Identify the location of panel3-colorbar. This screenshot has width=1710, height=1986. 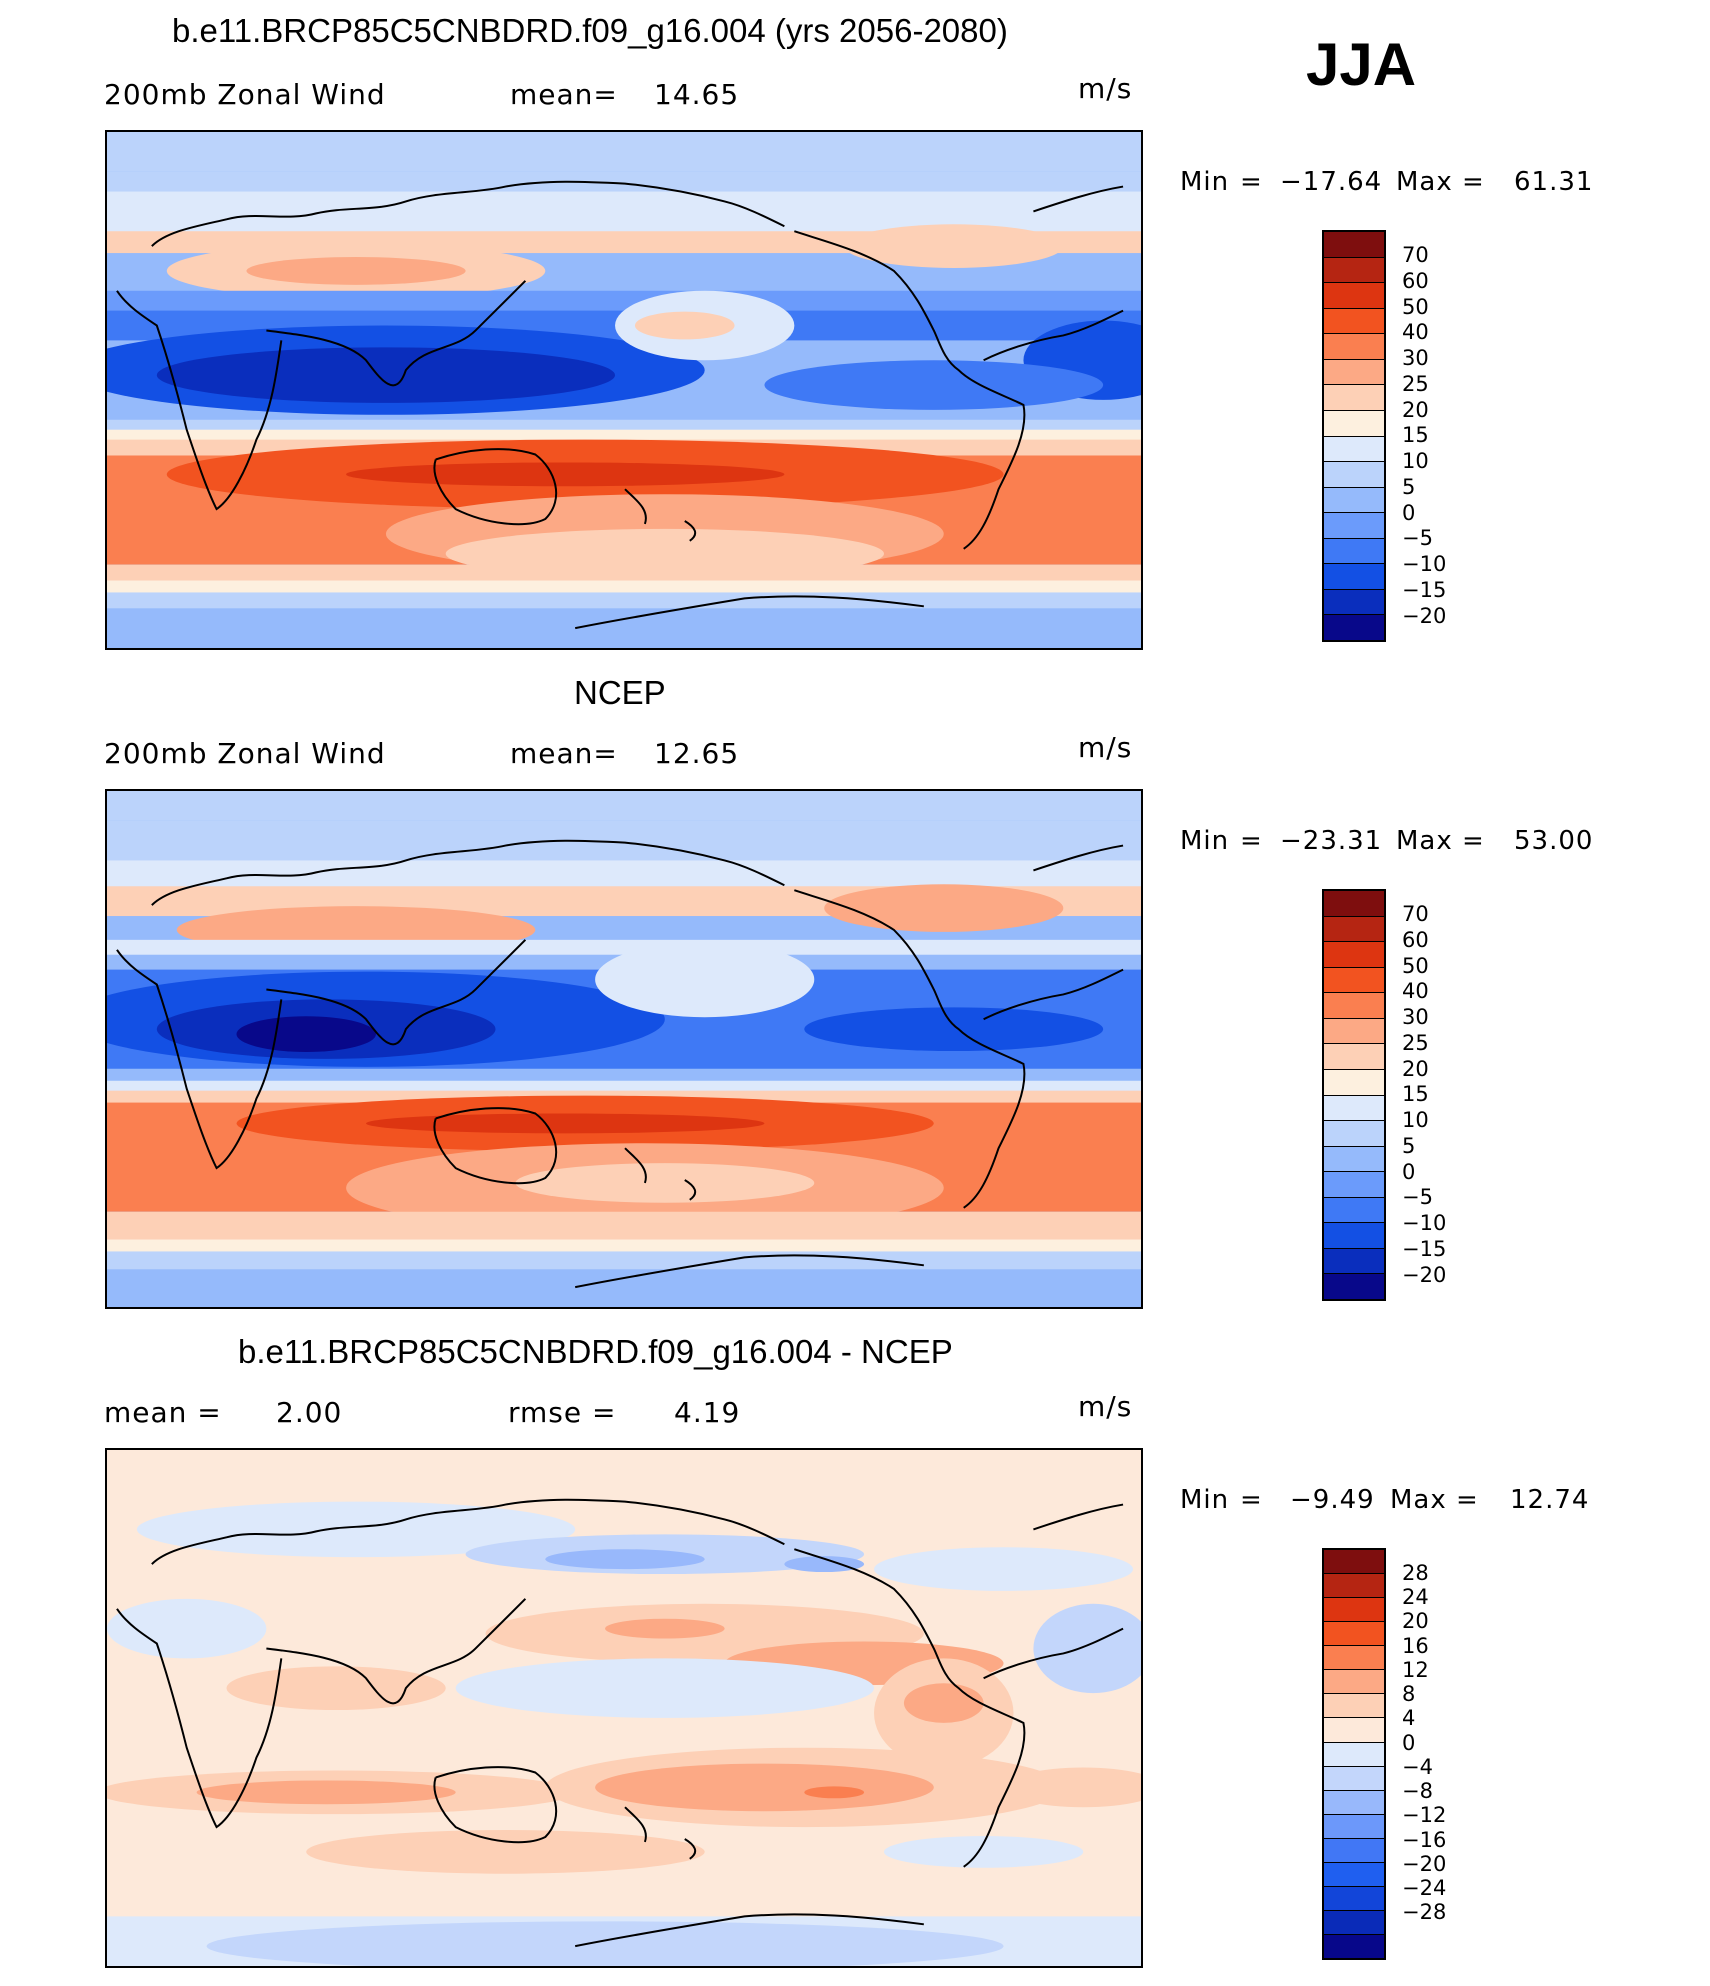
(1354, 1754).